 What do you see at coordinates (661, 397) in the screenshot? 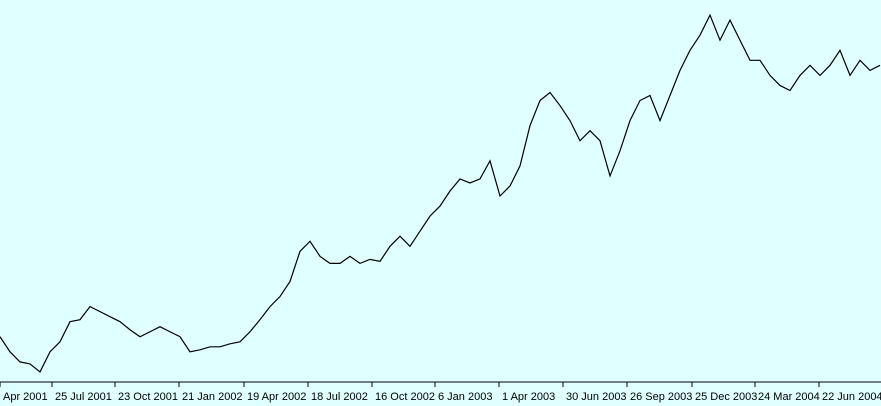
I see `x-tick-label: 26 Sep 2003` at bounding box center [661, 397].